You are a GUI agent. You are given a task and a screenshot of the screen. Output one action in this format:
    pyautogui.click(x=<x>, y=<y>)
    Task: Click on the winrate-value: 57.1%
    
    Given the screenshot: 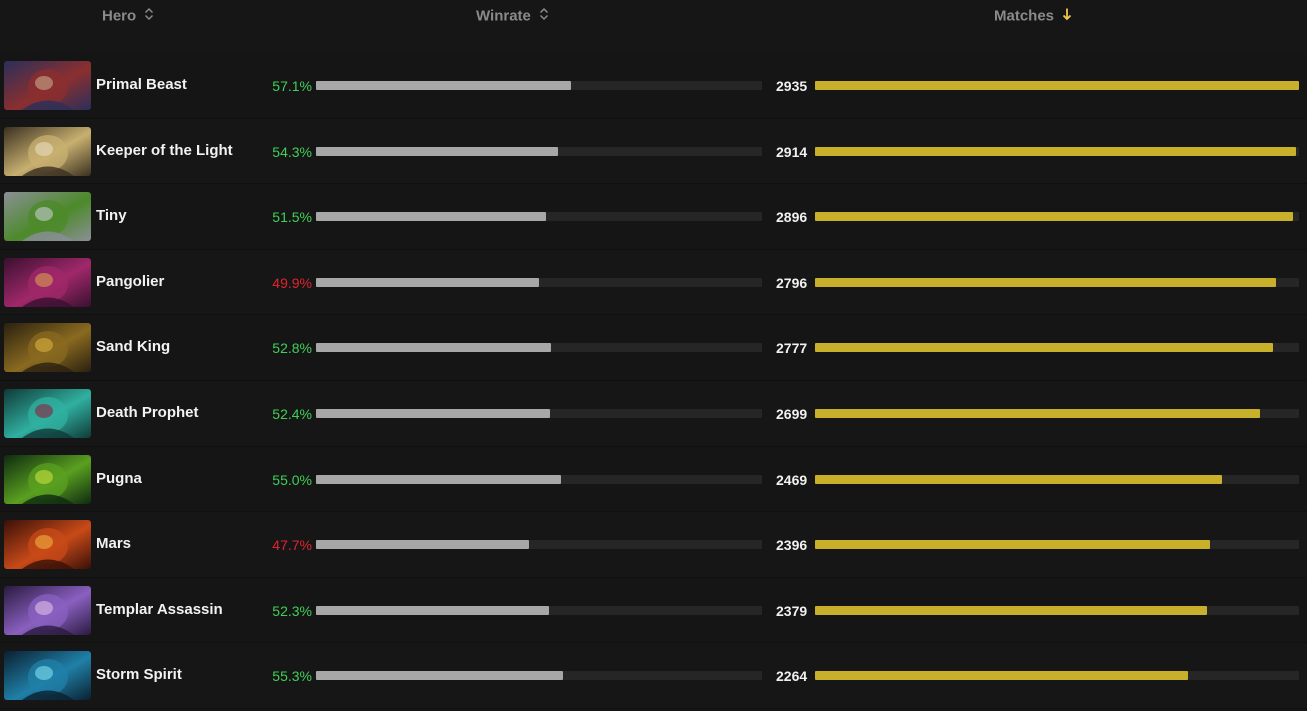 What is the action you would take?
    pyautogui.click(x=292, y=86)
    